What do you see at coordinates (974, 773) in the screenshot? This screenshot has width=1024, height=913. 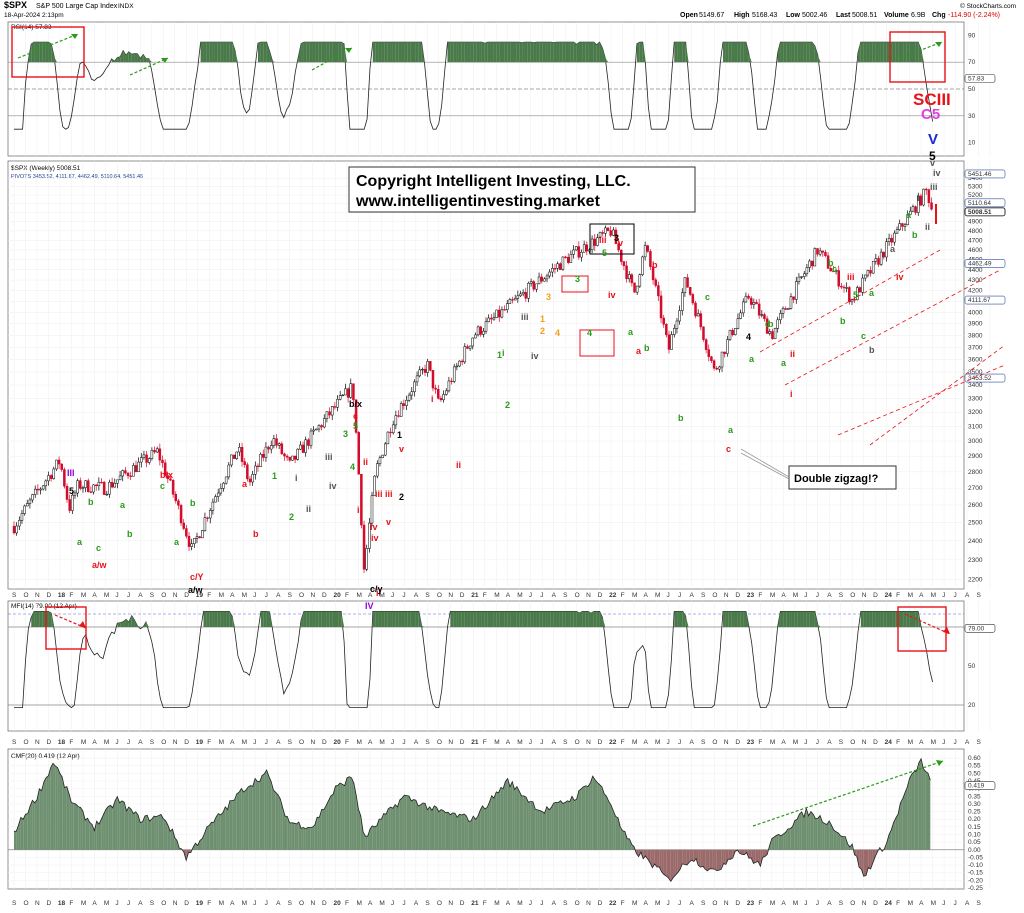 I see `cmf-tick-label: 0.50` at bounding box center [974, 773].